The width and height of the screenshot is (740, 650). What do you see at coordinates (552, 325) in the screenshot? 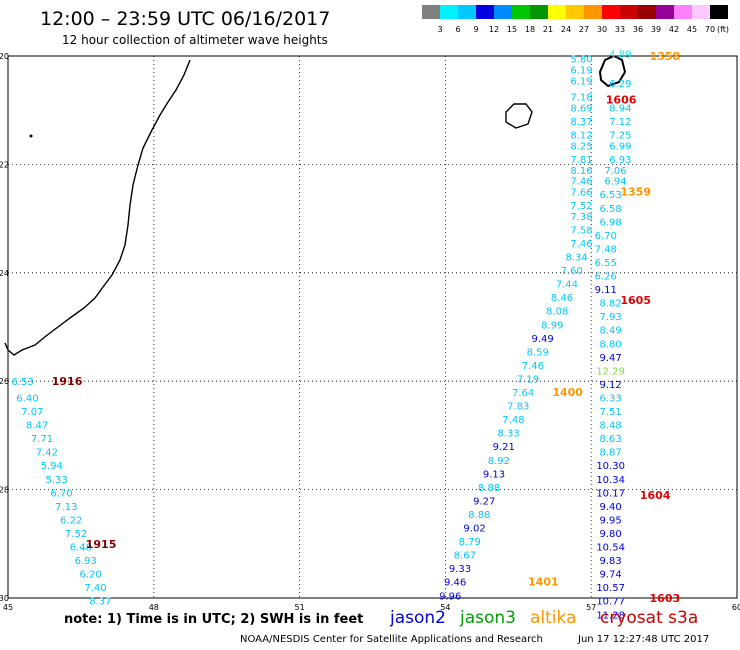
I see `wave-height-value: 8.99` at bounding box center [552, 325].